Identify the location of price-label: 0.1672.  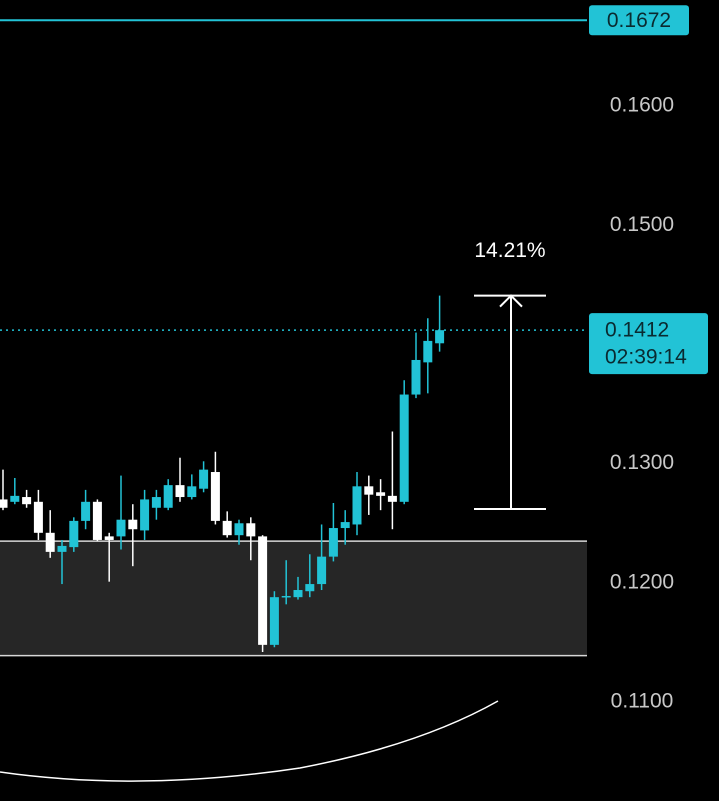
(639, 20).